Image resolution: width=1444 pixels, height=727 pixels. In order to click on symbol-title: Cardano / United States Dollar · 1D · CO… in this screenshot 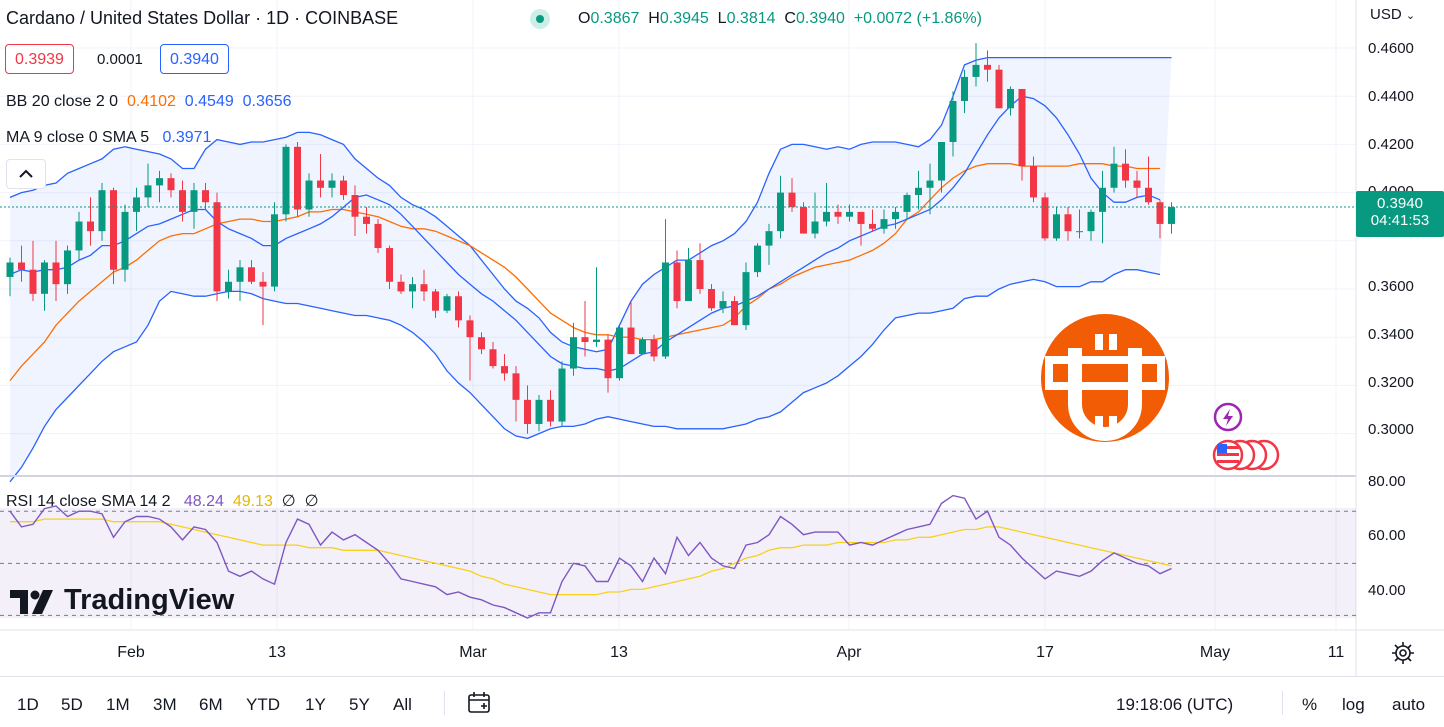, I will do `click(202, 18)`.